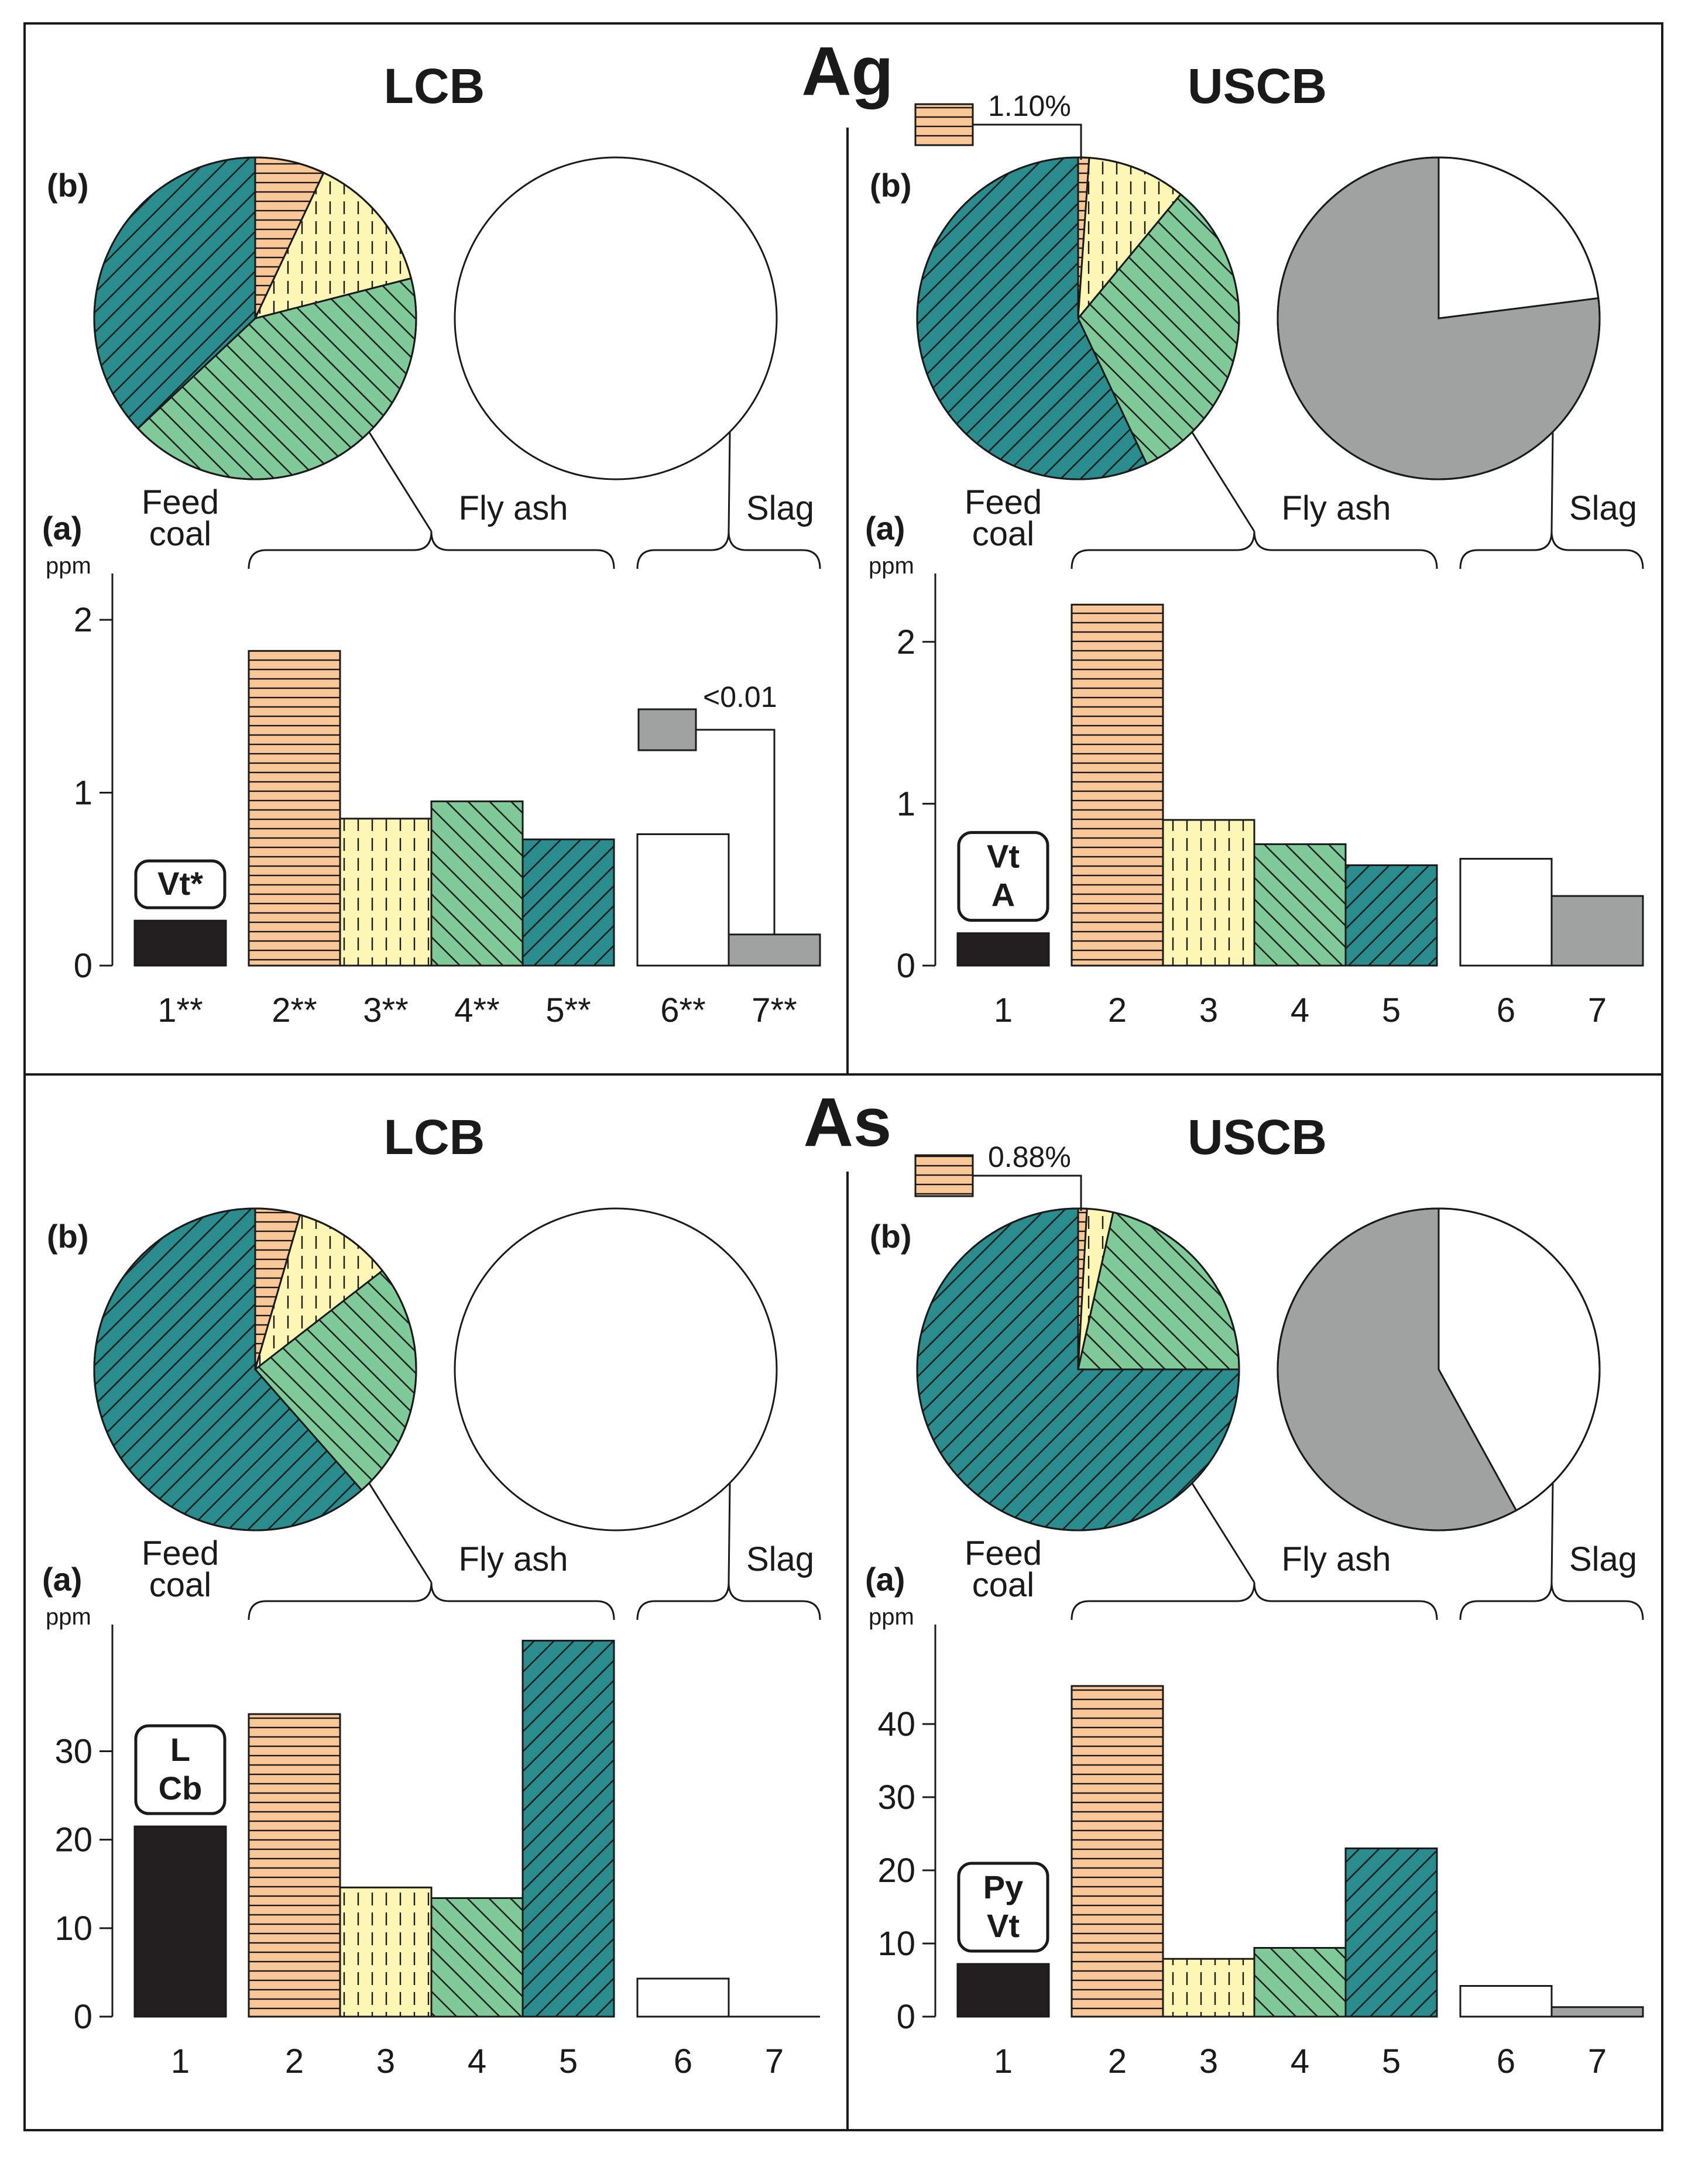  I want to click on x-tick-label: 4**, so click(476, 1010).